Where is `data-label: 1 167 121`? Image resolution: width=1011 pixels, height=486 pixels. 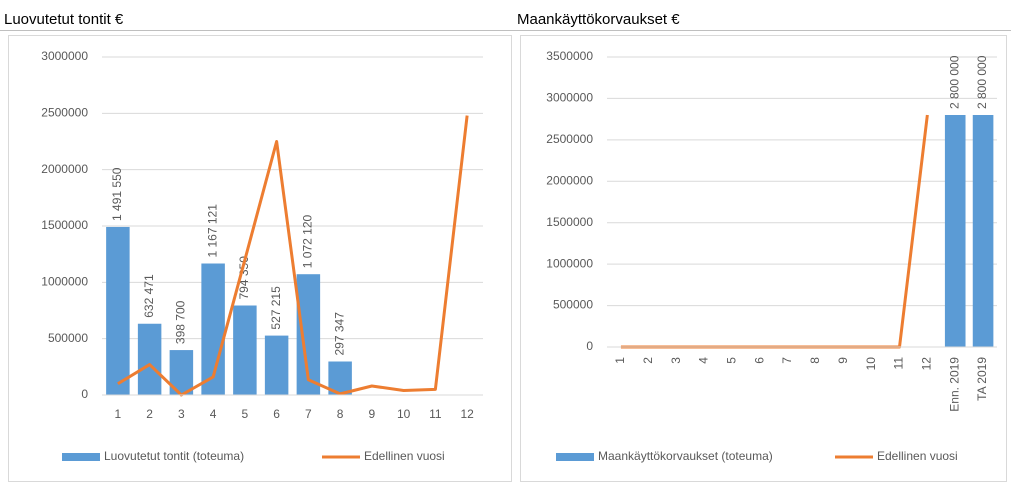 data-label: 1 167 121 is located at coordinates (212, 231).